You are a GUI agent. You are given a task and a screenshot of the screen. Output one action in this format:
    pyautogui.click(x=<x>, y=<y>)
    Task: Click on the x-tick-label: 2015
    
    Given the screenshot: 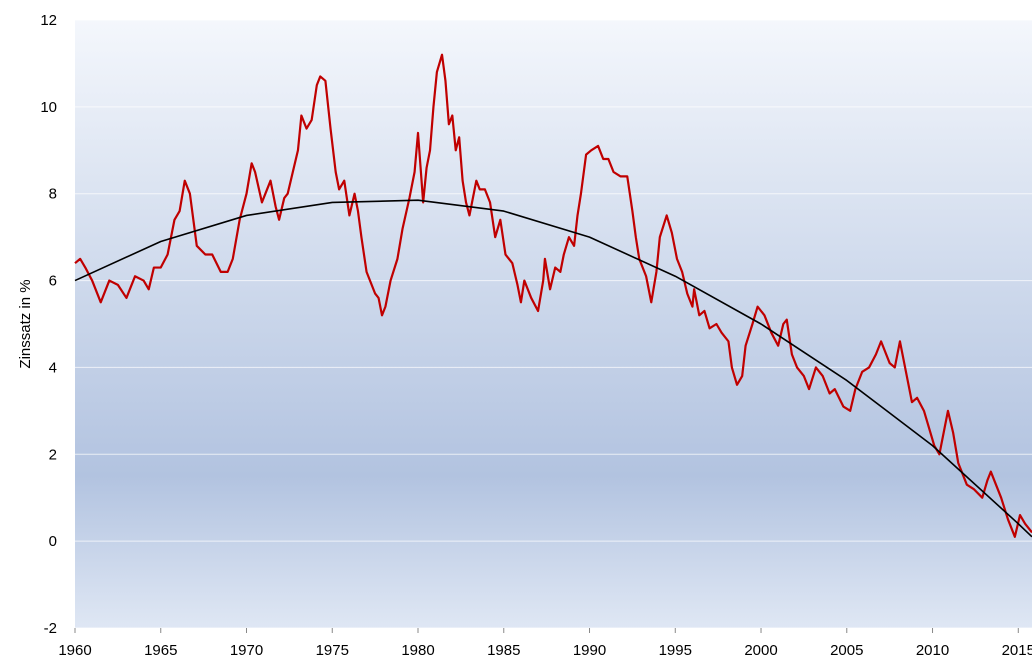 What is the action you would take?
    pyautogui.click(x=1017, y=650)
    